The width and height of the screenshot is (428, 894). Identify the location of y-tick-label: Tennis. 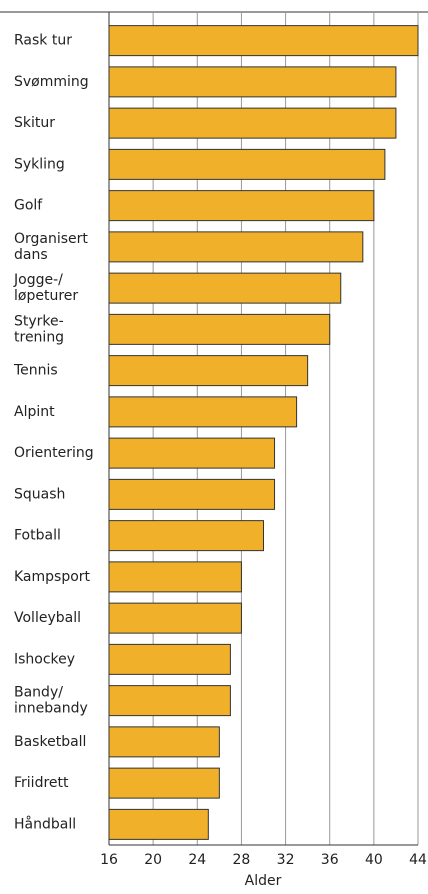
(35, 371).